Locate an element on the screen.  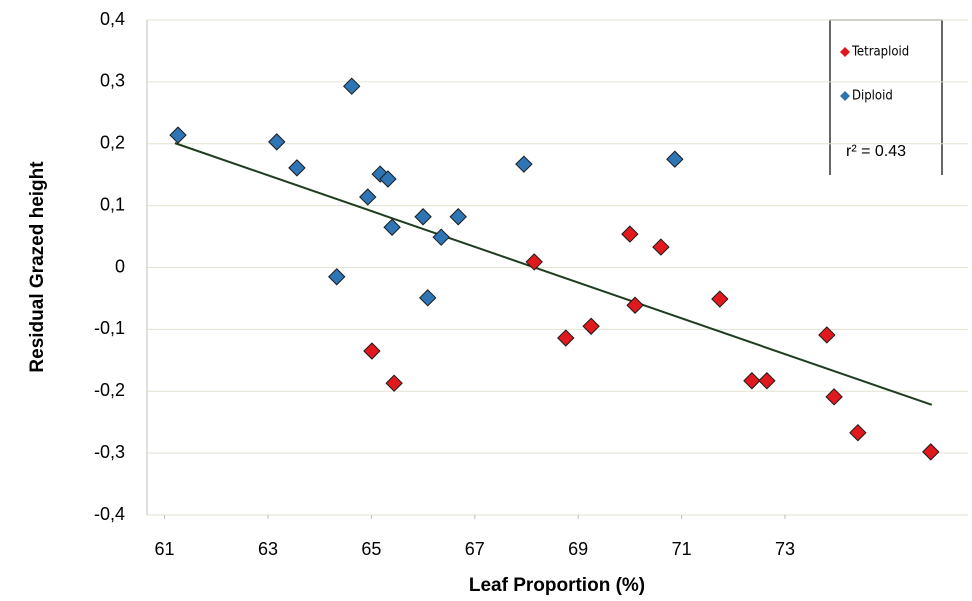
y-tick-label: 0,2 is located at coordinates (112, 143).